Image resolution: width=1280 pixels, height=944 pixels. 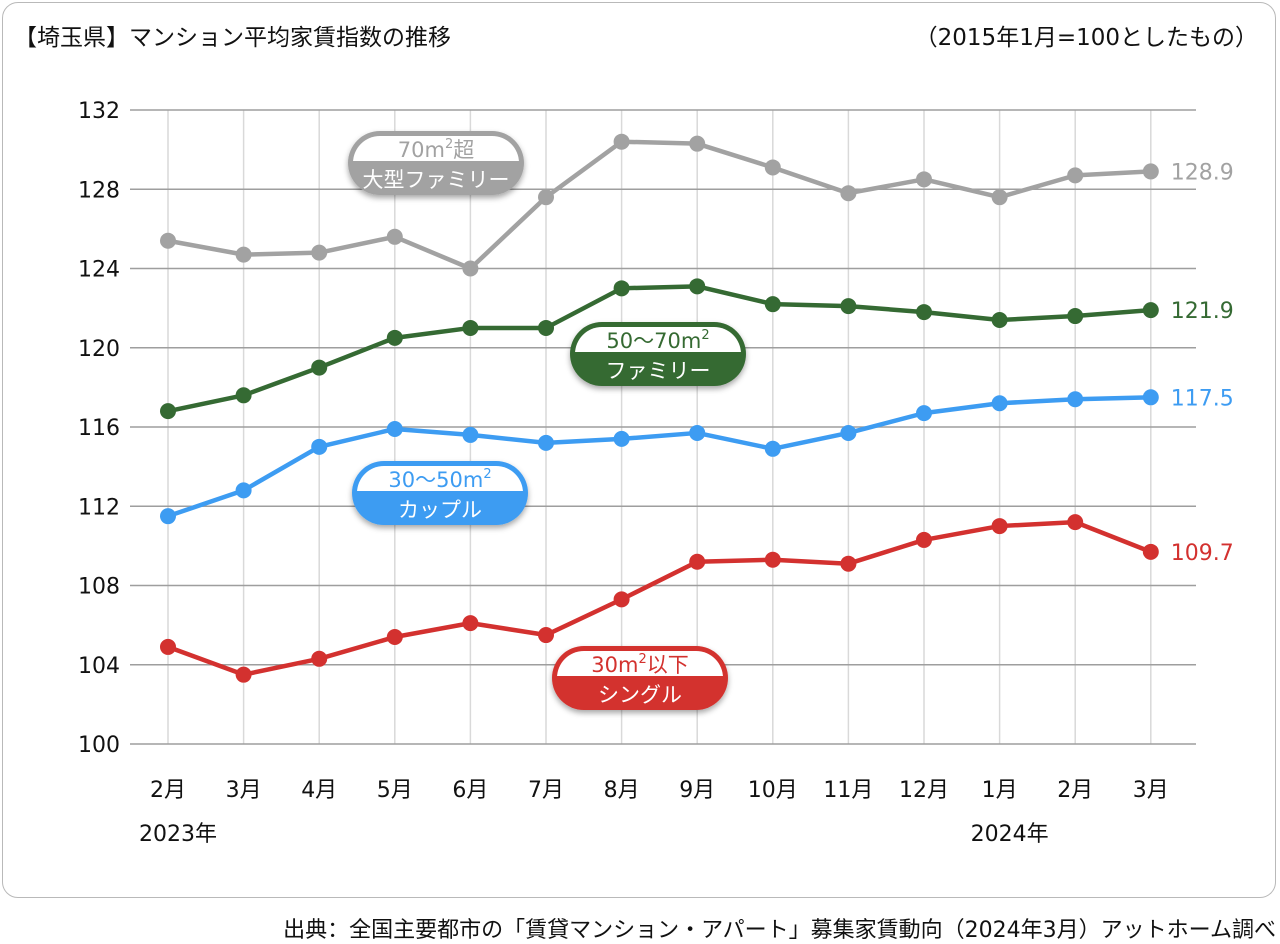 What do you see at coordinates (658, 371) in the screenshot?
I see `badge-bottom-text: ファミリー` at bounding box center [658, 371].